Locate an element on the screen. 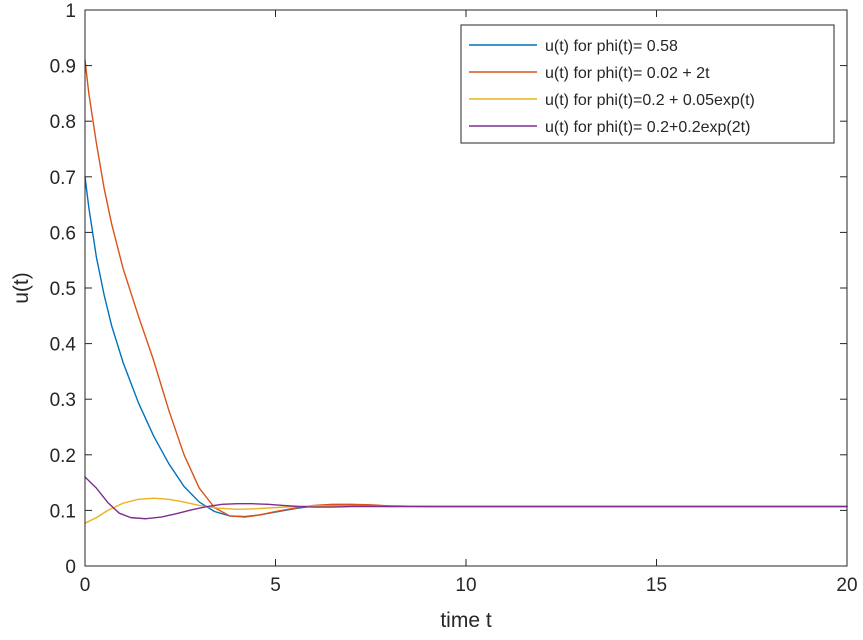 This screenshot has width=863, height=640. y-tick-label: 1 is located at coordinates (70, 11).